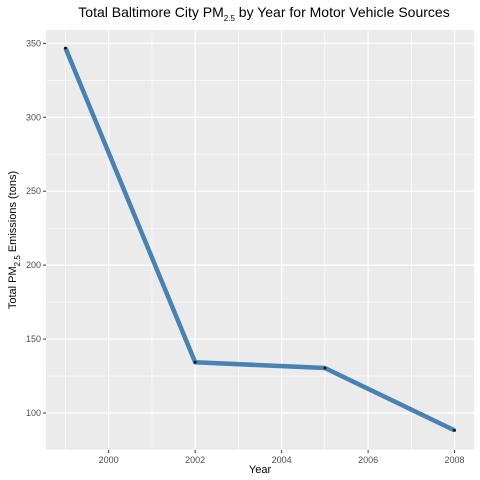  Describe the element at coordinates (455, 460) in the screenshot. I see `x-tick-label: 2008` at that location.